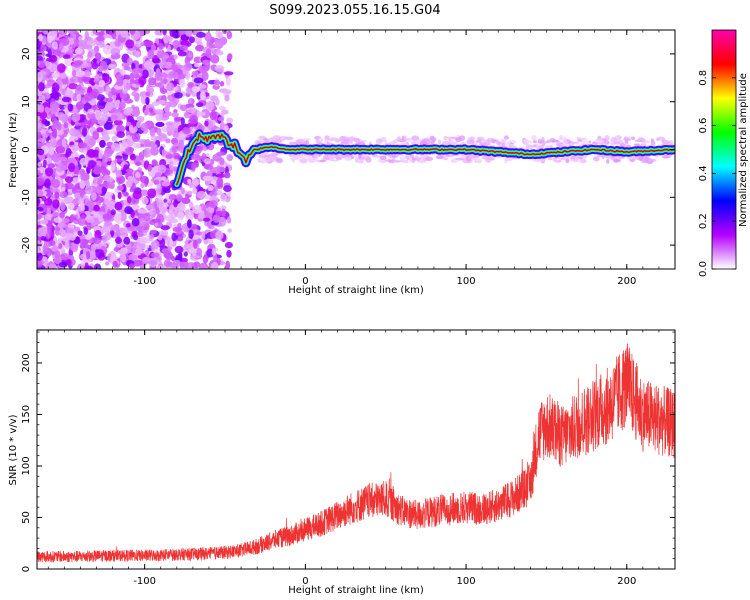  What do you see at coordinates (717, 173) in the screenshot?
I see `colorbar-ticks: 0.0 0.2 0.4 0.6 0.8` at bounding box center [717, 173].